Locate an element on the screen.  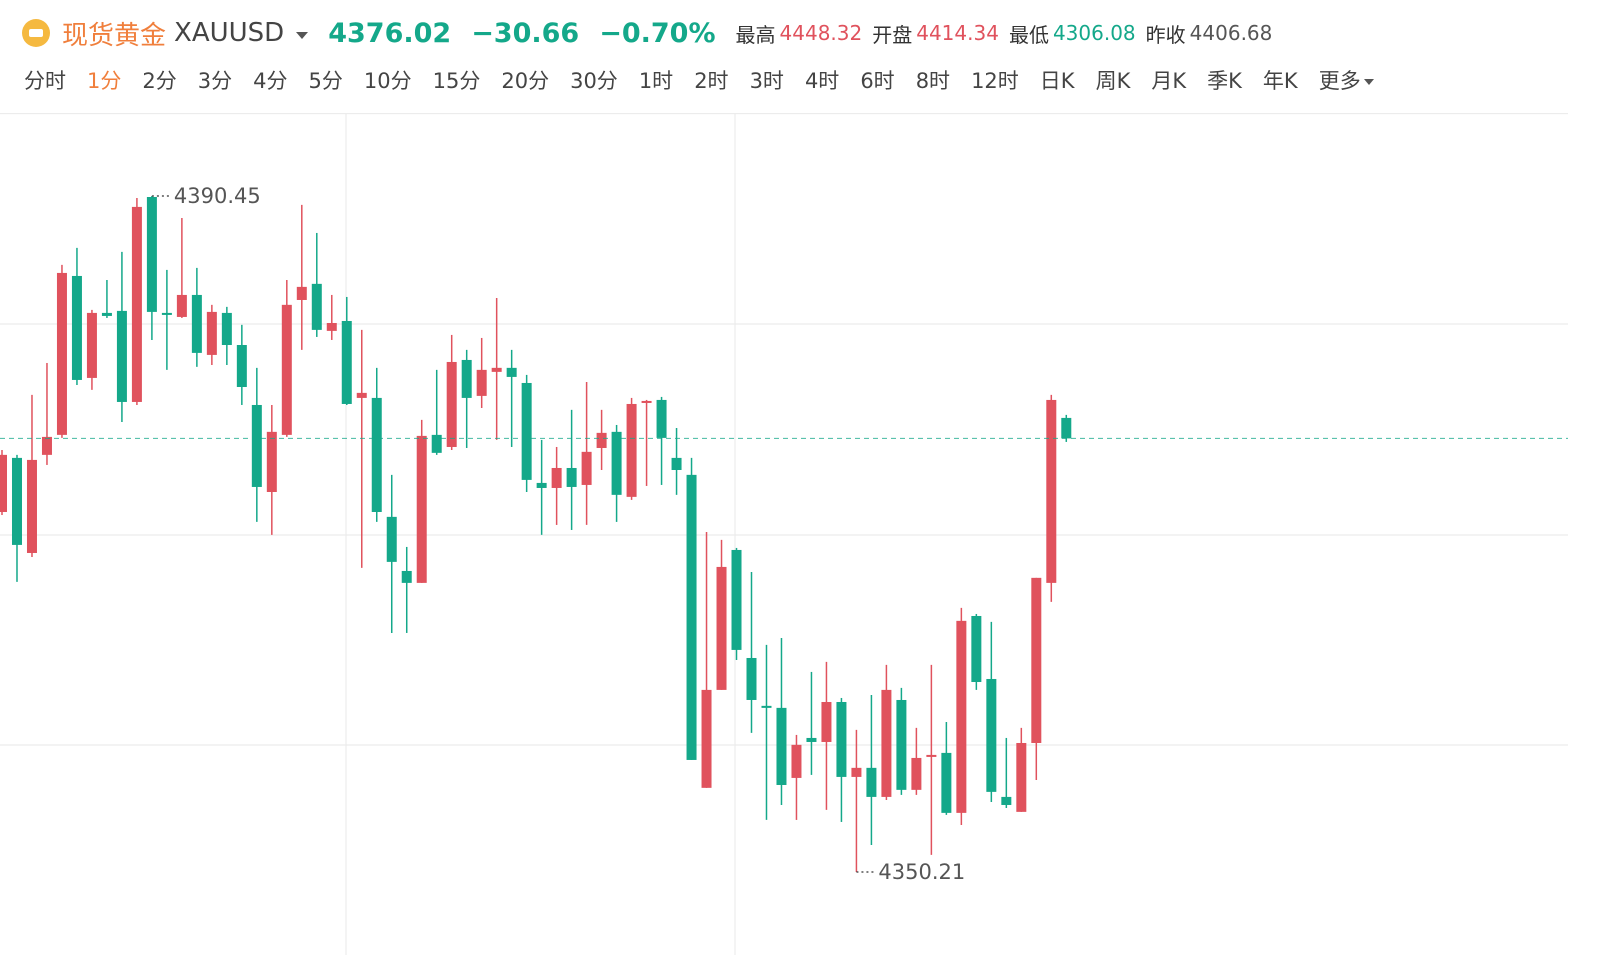
period-label: 8时 is located at coordinates (933, 81).